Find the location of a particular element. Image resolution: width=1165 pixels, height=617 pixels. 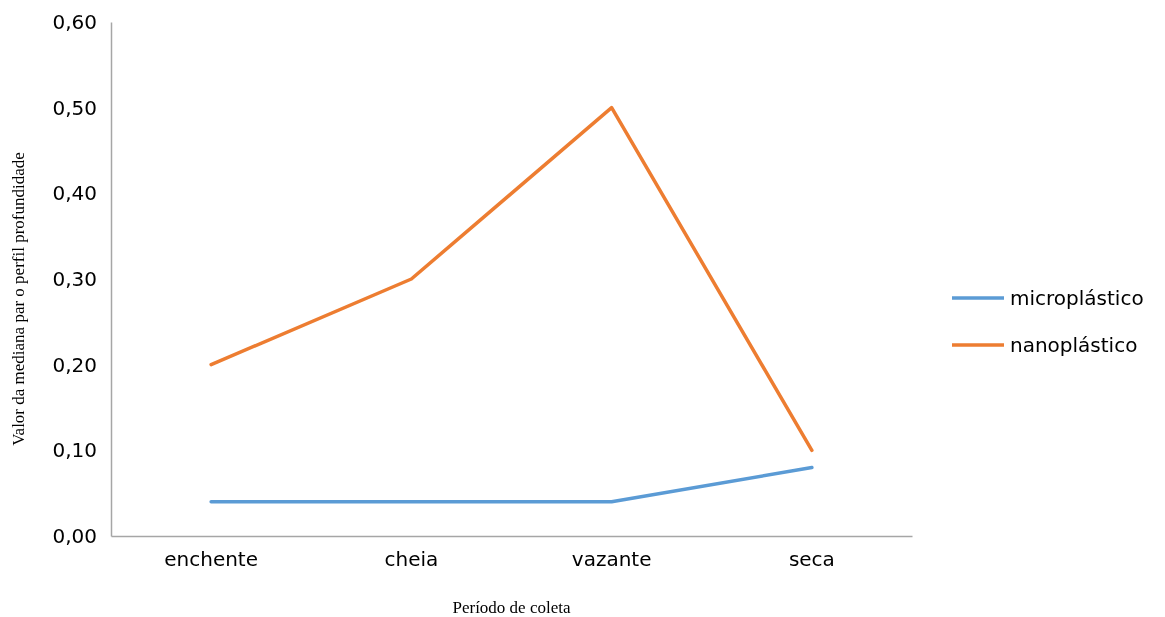

x-tick-label: seca is located at coordinates (811, 559).